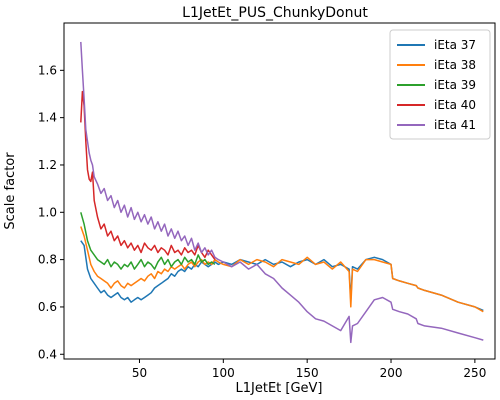 This screenshot has width=500, height=400. I want to click on chart-title: L1JetEt_PUS_ChunkyDonut, so click(275, 13).